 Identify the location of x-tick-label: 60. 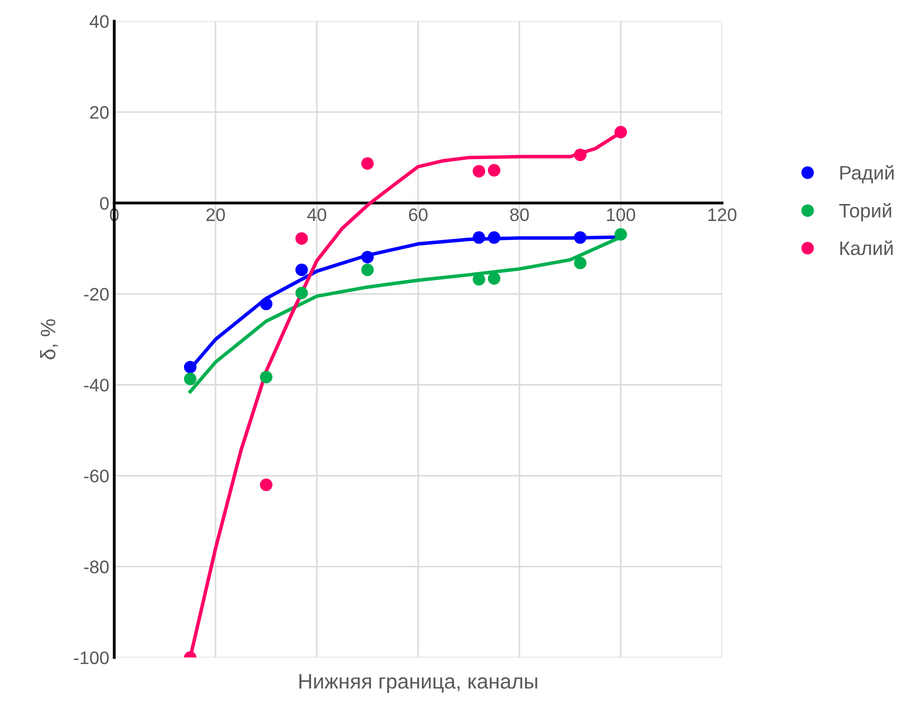
(418, 215).